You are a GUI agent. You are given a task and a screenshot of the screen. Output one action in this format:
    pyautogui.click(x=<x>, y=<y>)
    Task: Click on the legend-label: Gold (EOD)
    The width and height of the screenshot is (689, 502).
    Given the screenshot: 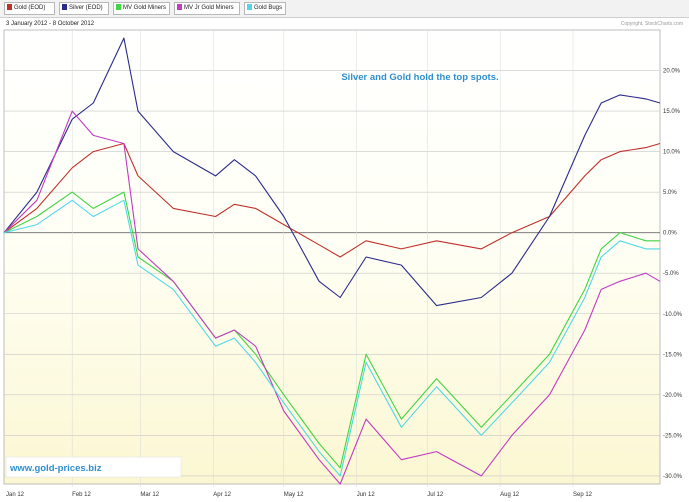 What is the action you would take?
    pyautogui.click(x=30, y=8)
    